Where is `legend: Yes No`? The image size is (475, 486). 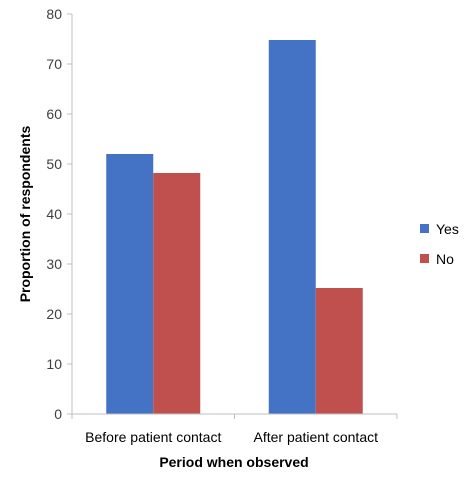 legend: Yes No is located at coordinates (439, 244).